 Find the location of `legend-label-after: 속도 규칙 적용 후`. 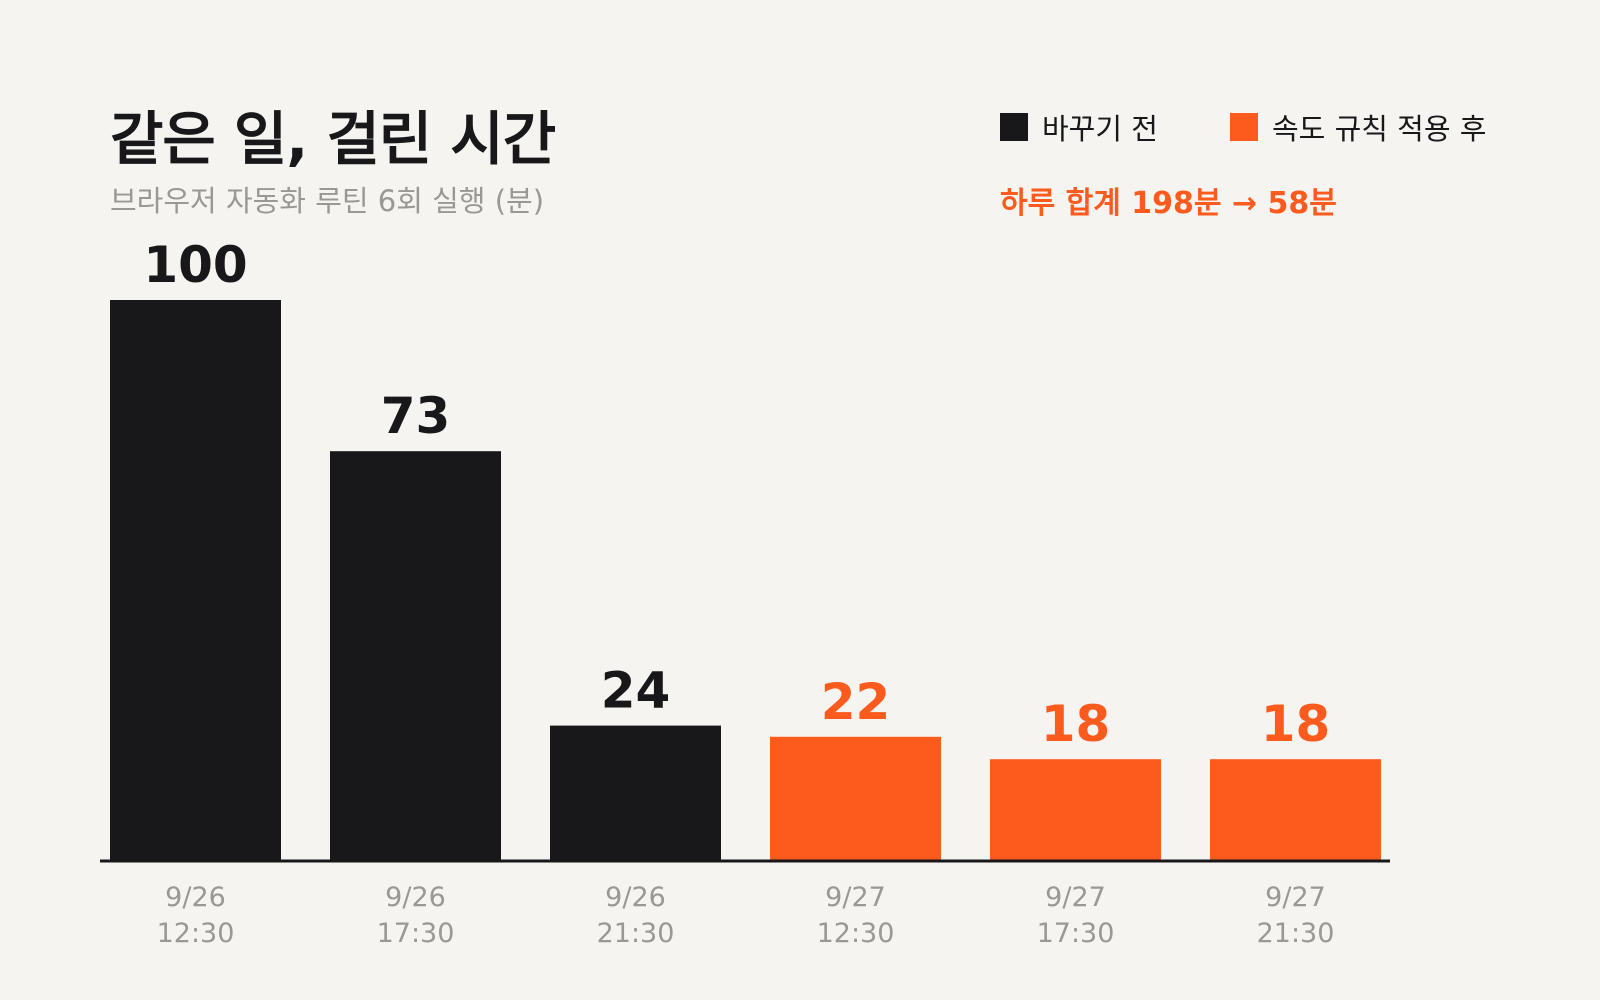

legend-label-after: 속도 규칙 적용 후 is located at coordinates (1379, 129).